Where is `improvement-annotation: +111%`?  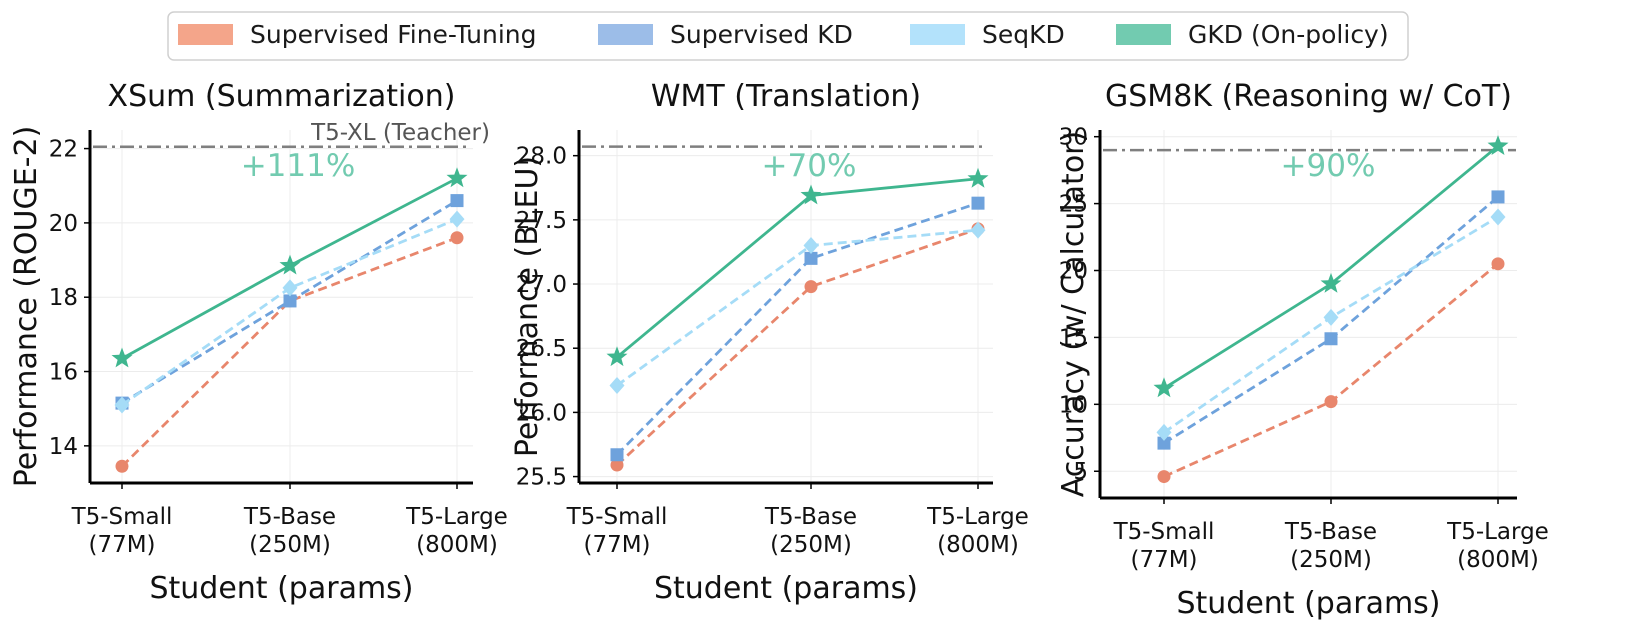
improvement-annotation: +111% is located at coordinates (298, 166).